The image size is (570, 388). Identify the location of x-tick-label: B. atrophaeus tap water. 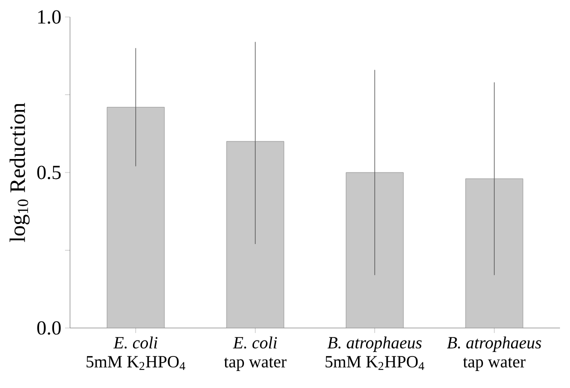
(494, 353).